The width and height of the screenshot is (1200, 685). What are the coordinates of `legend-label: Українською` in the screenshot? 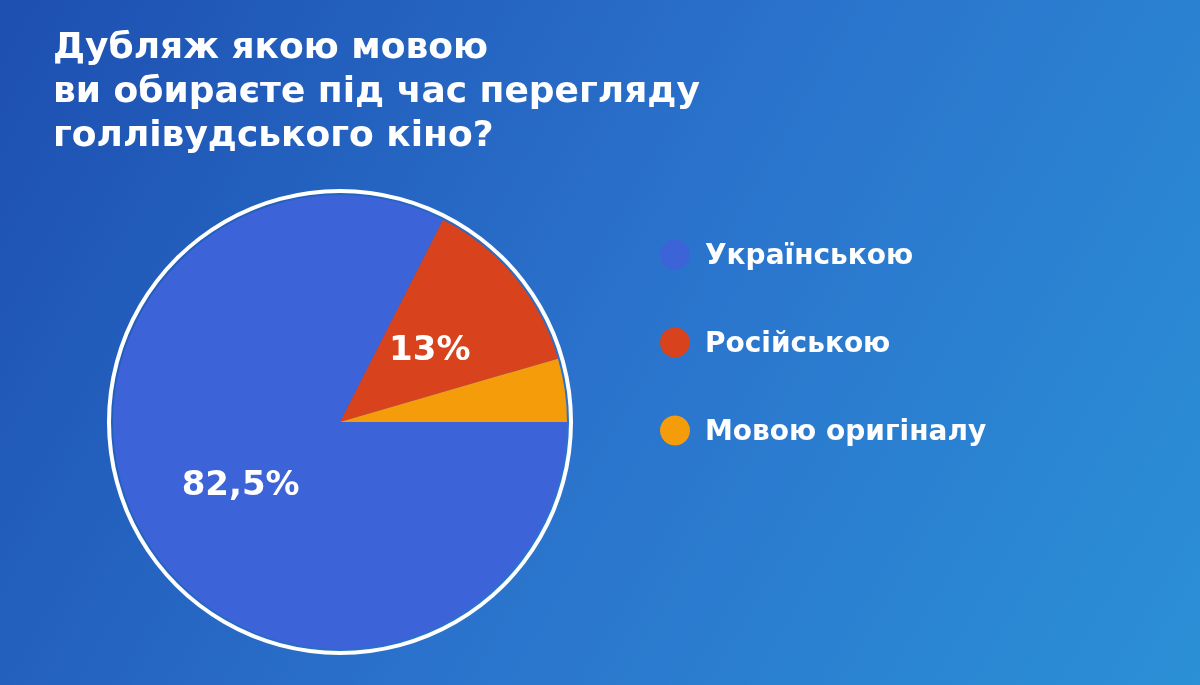 It's located at (809, 254).